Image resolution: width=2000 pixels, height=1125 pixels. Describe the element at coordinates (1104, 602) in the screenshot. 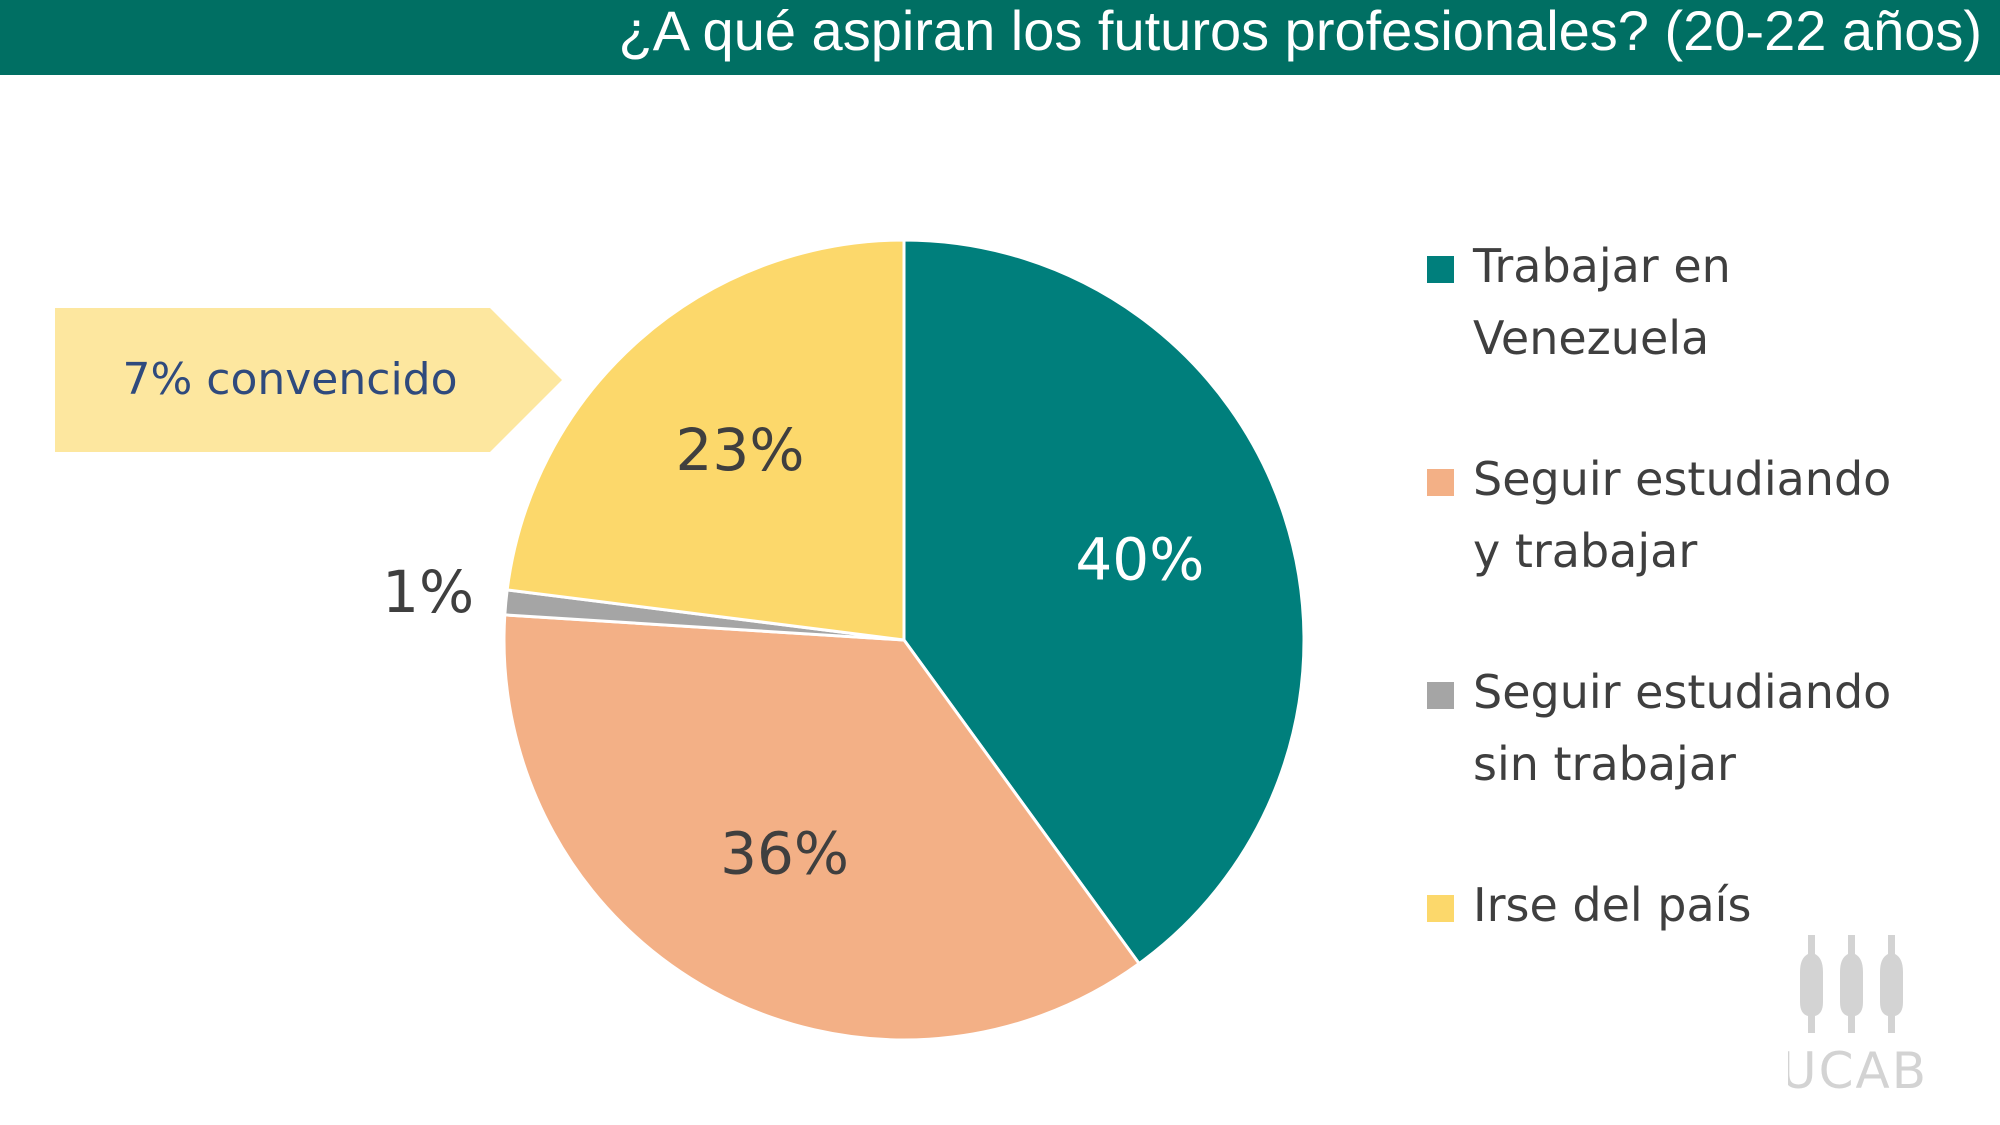

I see `pie-slice-trabajar-venezuela` at that location.